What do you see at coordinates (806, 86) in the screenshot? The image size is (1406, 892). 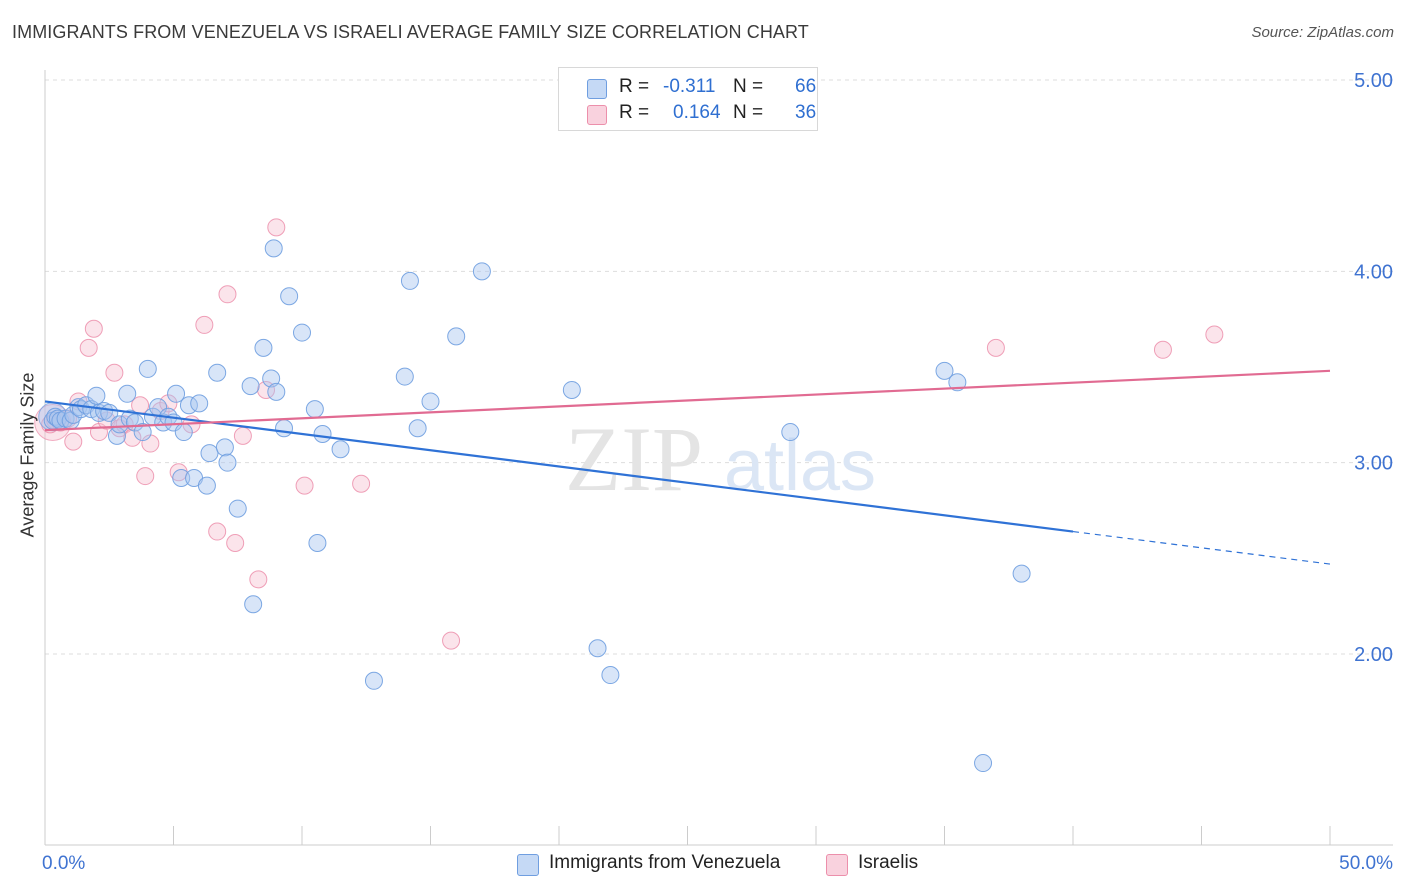 I see `legend-n-value: 66` at bounding box center [806, 86].